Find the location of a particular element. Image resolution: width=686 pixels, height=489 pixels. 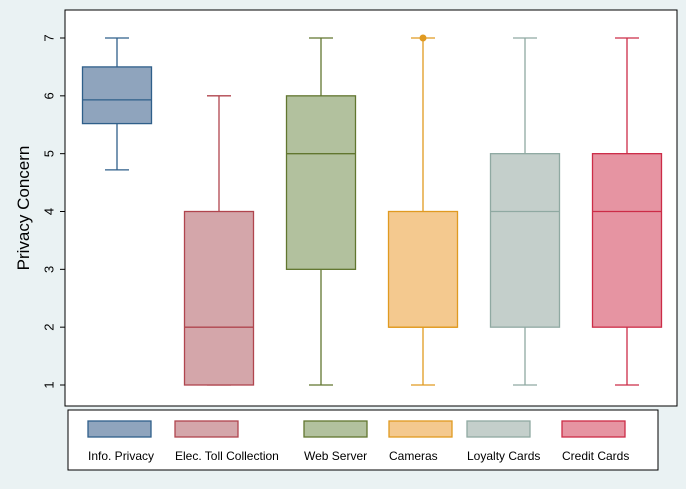

legend-label: Info. Privacy is located at coordinates (121, 456).